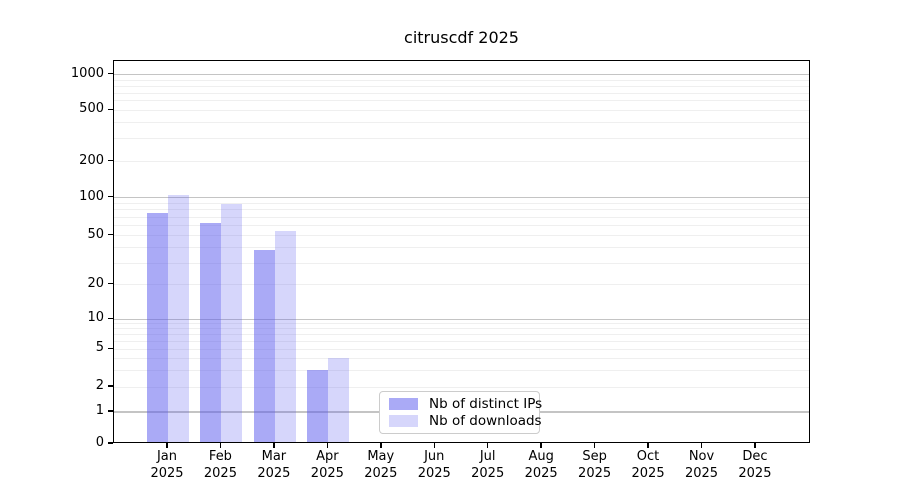 Image resolution: width=900 pixels, height=500 pixels. What do you see at coordinates (488, 465) in the screenshot?
I see `x-axis-tick-label: Jul 2025` at bounding box center [488, 465].